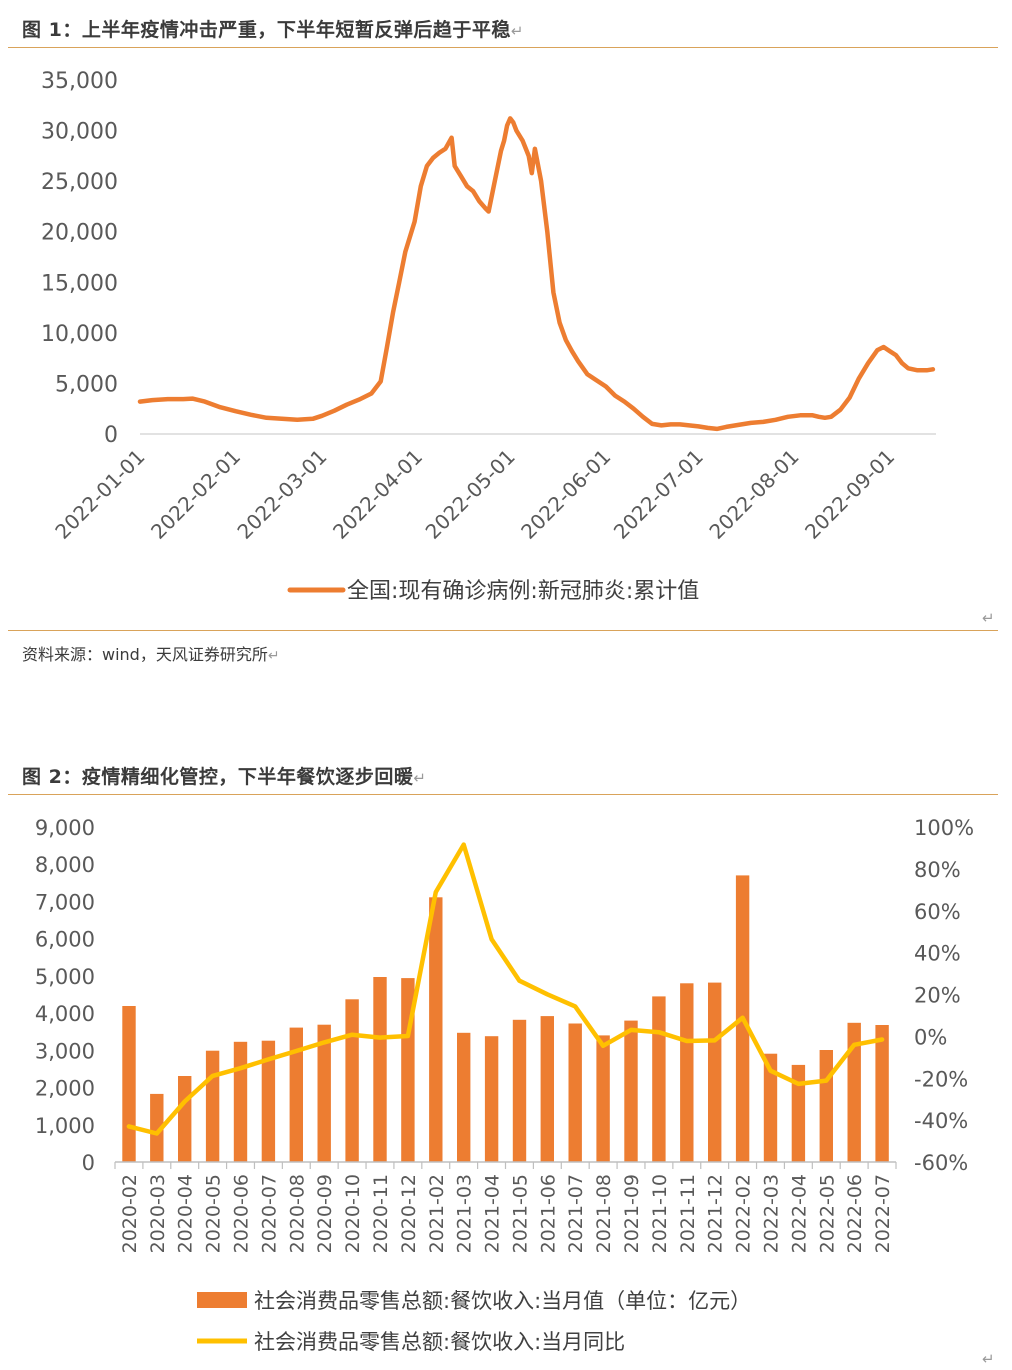  I want to click on figure1-source: 资料来源：wind，天风证券研究所↵, so click(151, 654).